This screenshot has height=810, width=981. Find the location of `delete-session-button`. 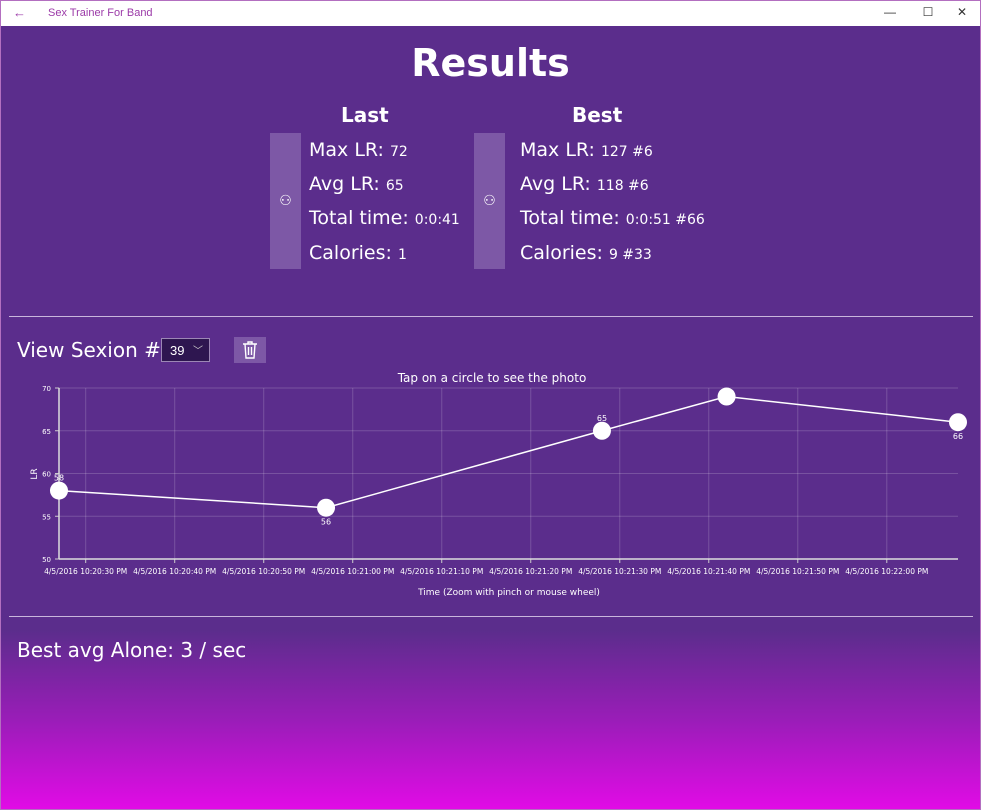

delete-session-button is located at coordinates (250, 350).